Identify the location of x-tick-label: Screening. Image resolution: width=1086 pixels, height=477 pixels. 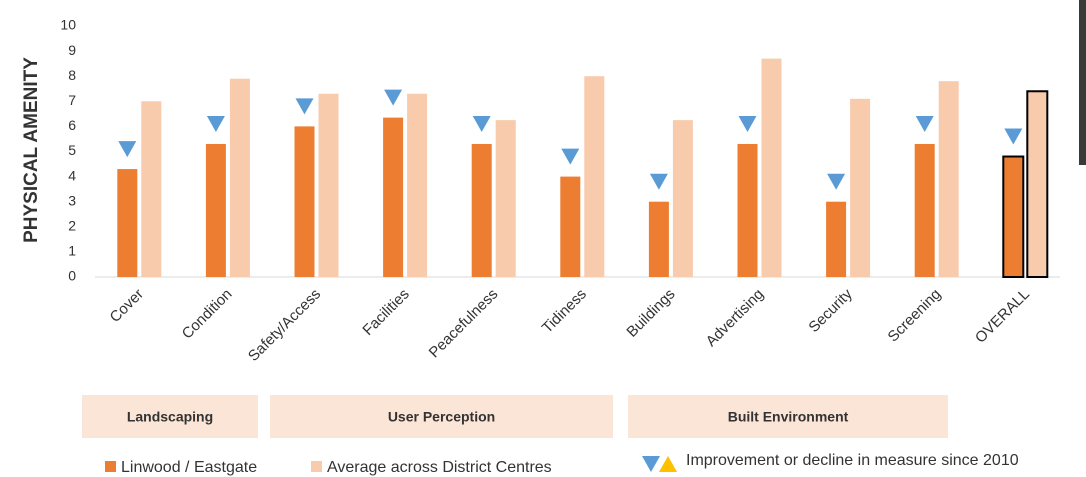
(915, 316).